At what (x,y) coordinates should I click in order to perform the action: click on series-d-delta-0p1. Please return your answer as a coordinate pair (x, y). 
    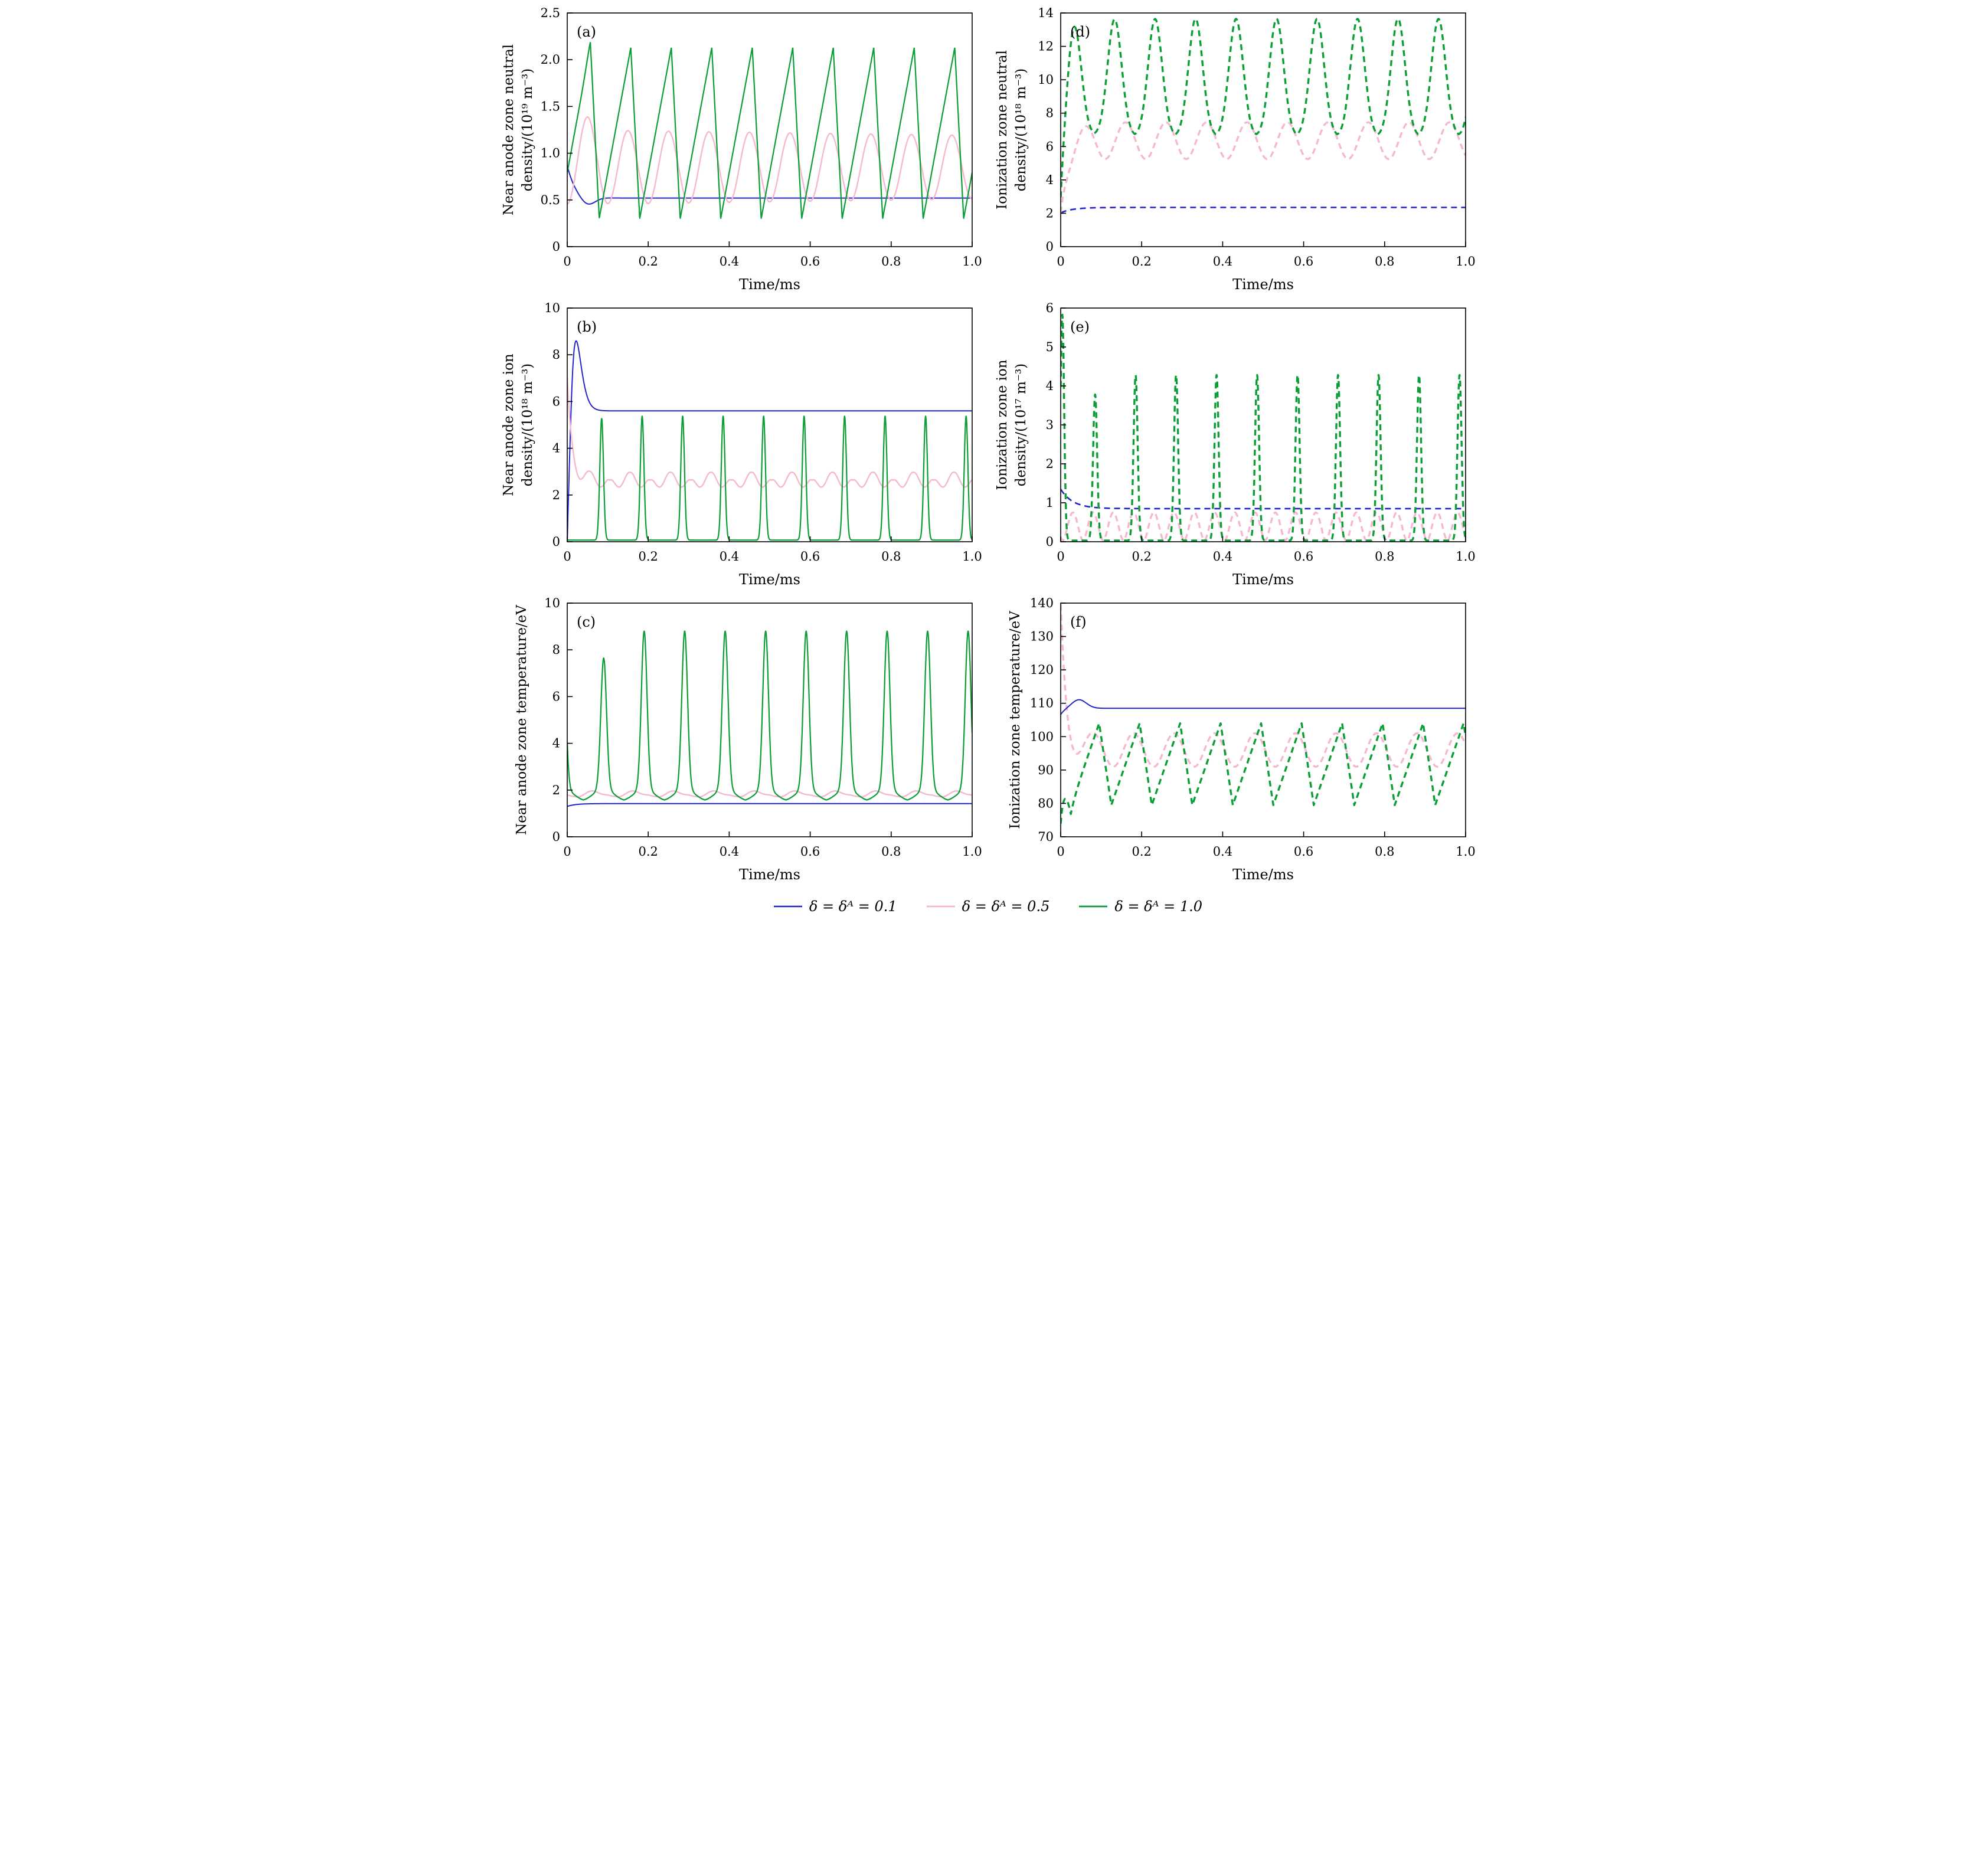
    Looking at the image, I should click on (1263, 210).